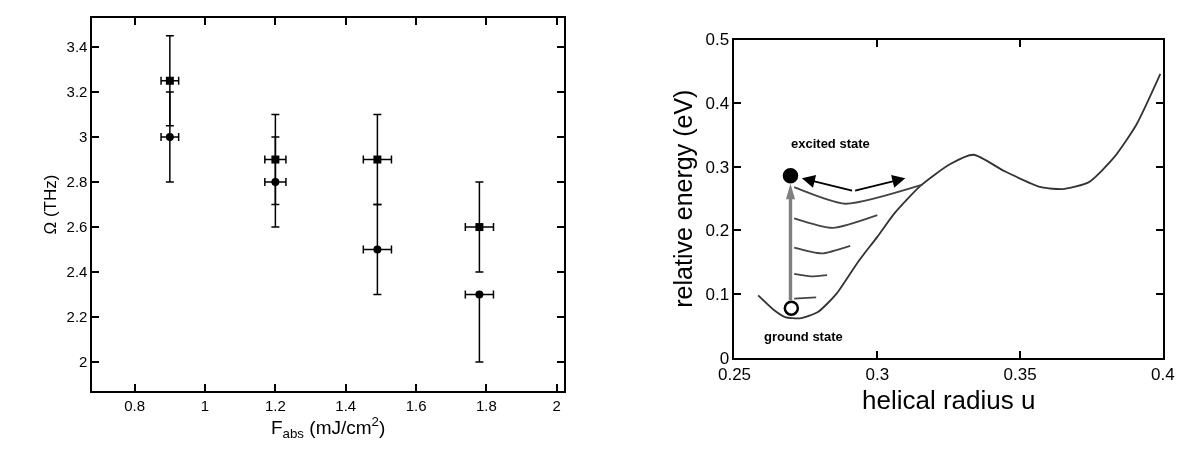 The width and height of the screenshot is (1190, 455). Describe the element at coordinates (717, 167) in the screenshot. I see `y-tick-label: 0.3` at that location.